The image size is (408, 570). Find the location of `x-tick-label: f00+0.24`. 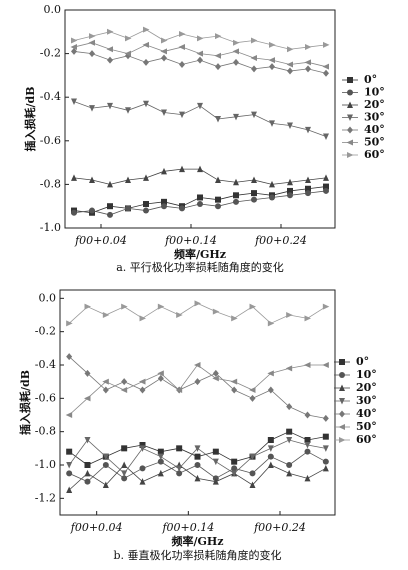

x-tick-label: f00+0.24 is located at coordinates (279, 527).